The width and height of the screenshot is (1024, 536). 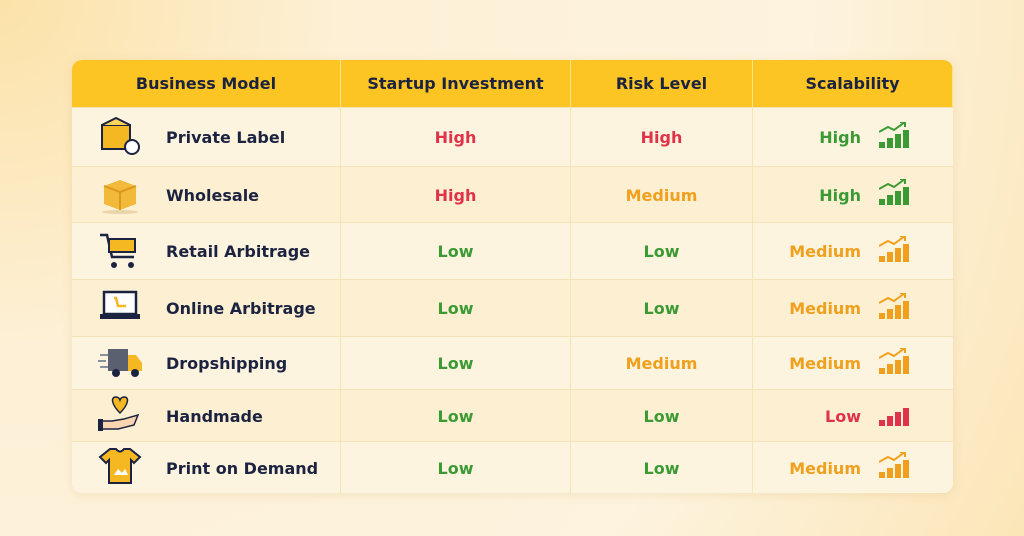 What do you see at coordinates (238, 251) in the screenshot?
I see `model-name: Retail Arbitrage` at bounding box center [238, 251].